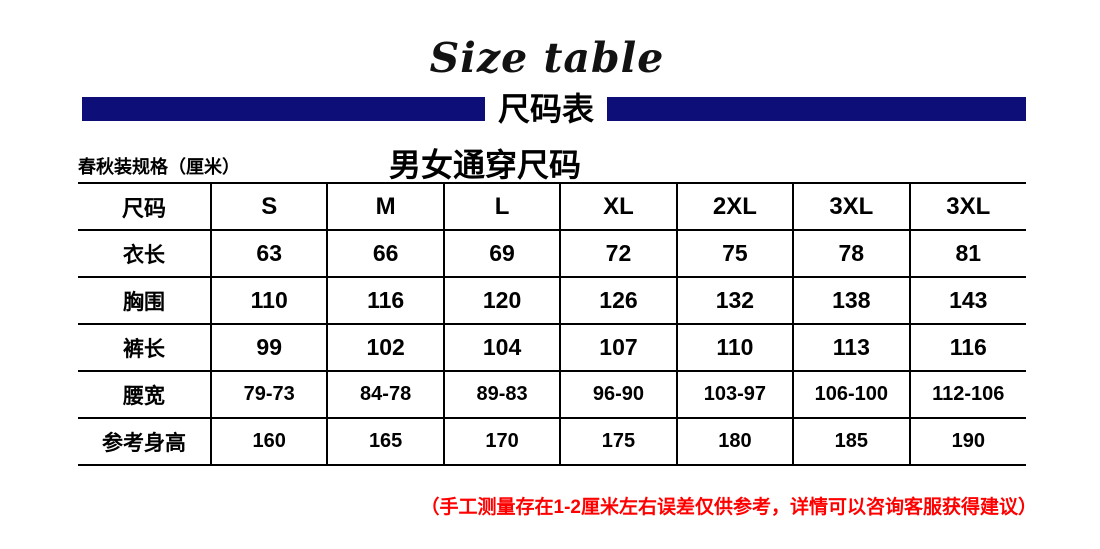 This screenshot has width=1100, height=549. What do you see at coordinates (144, 441) in the screenshot?
I see `row-label: 参考身高` at bounding box center [144, 441].